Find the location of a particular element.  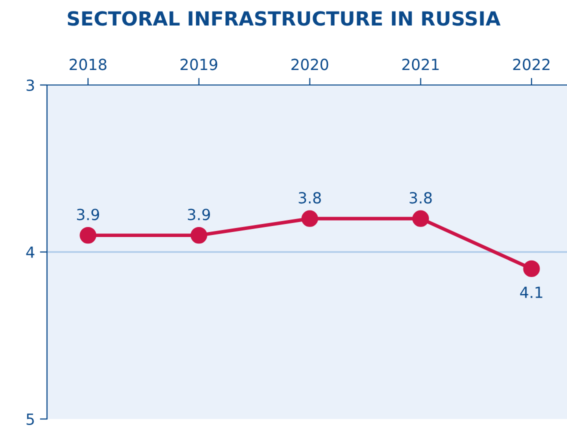

x-tick-label: 2020 is located at coordinates (309, 64).